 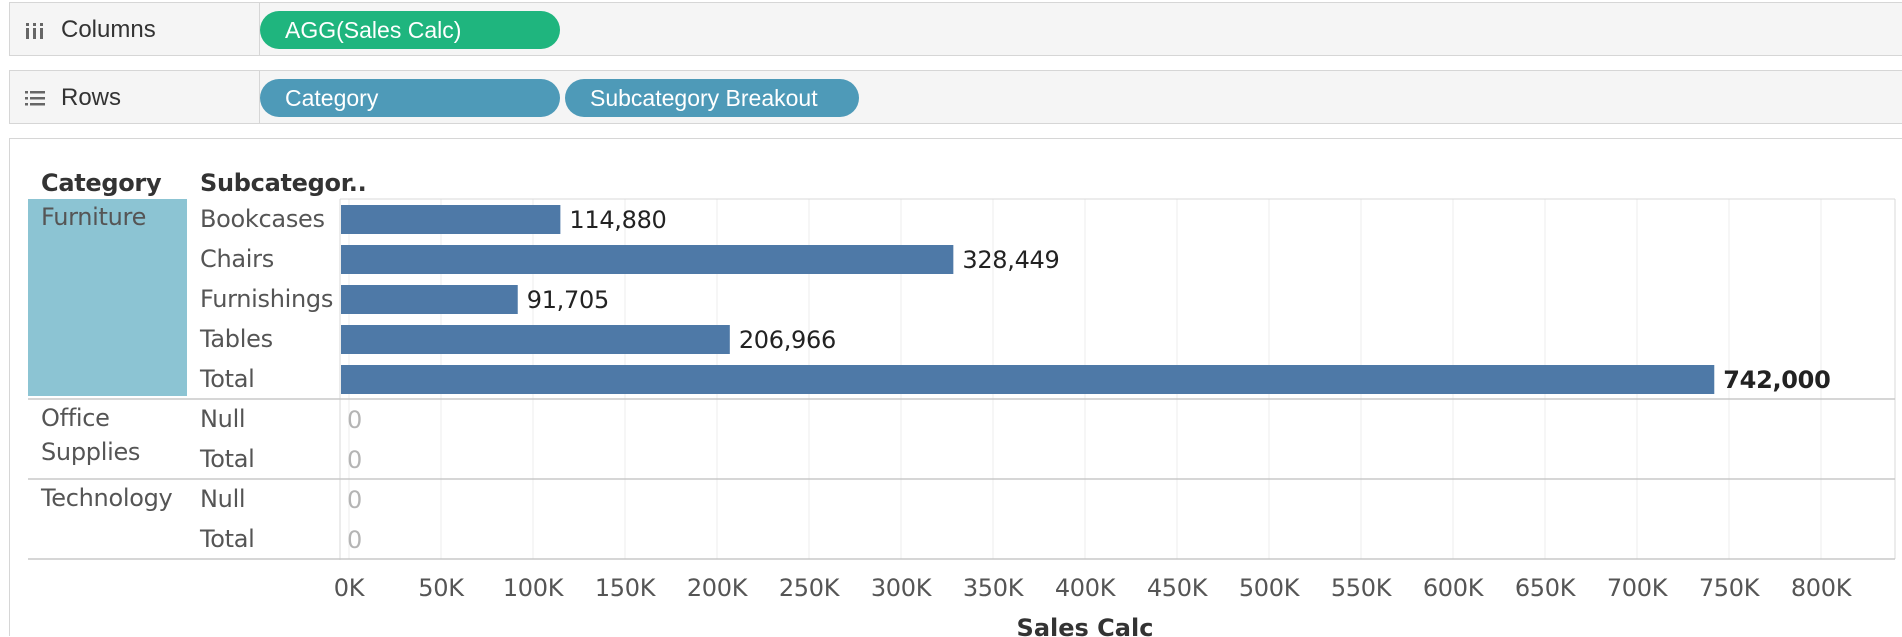 What do you see at coordinates (1010, 260) in the screenshot?
I see `bar-value-label: 328,449` at bounding box center [1010, 260].